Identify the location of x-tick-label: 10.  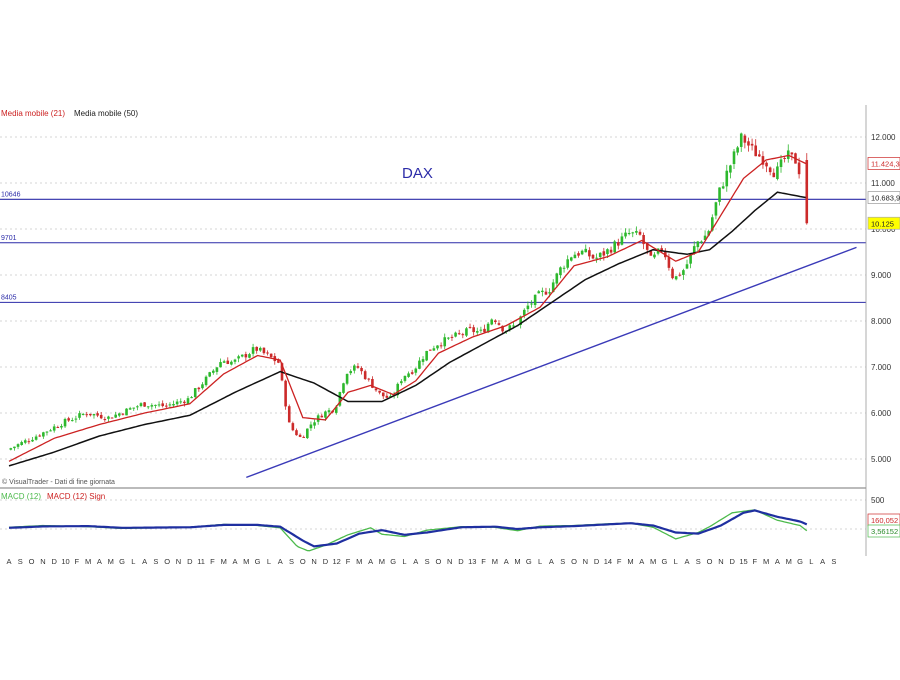
(65, 561).